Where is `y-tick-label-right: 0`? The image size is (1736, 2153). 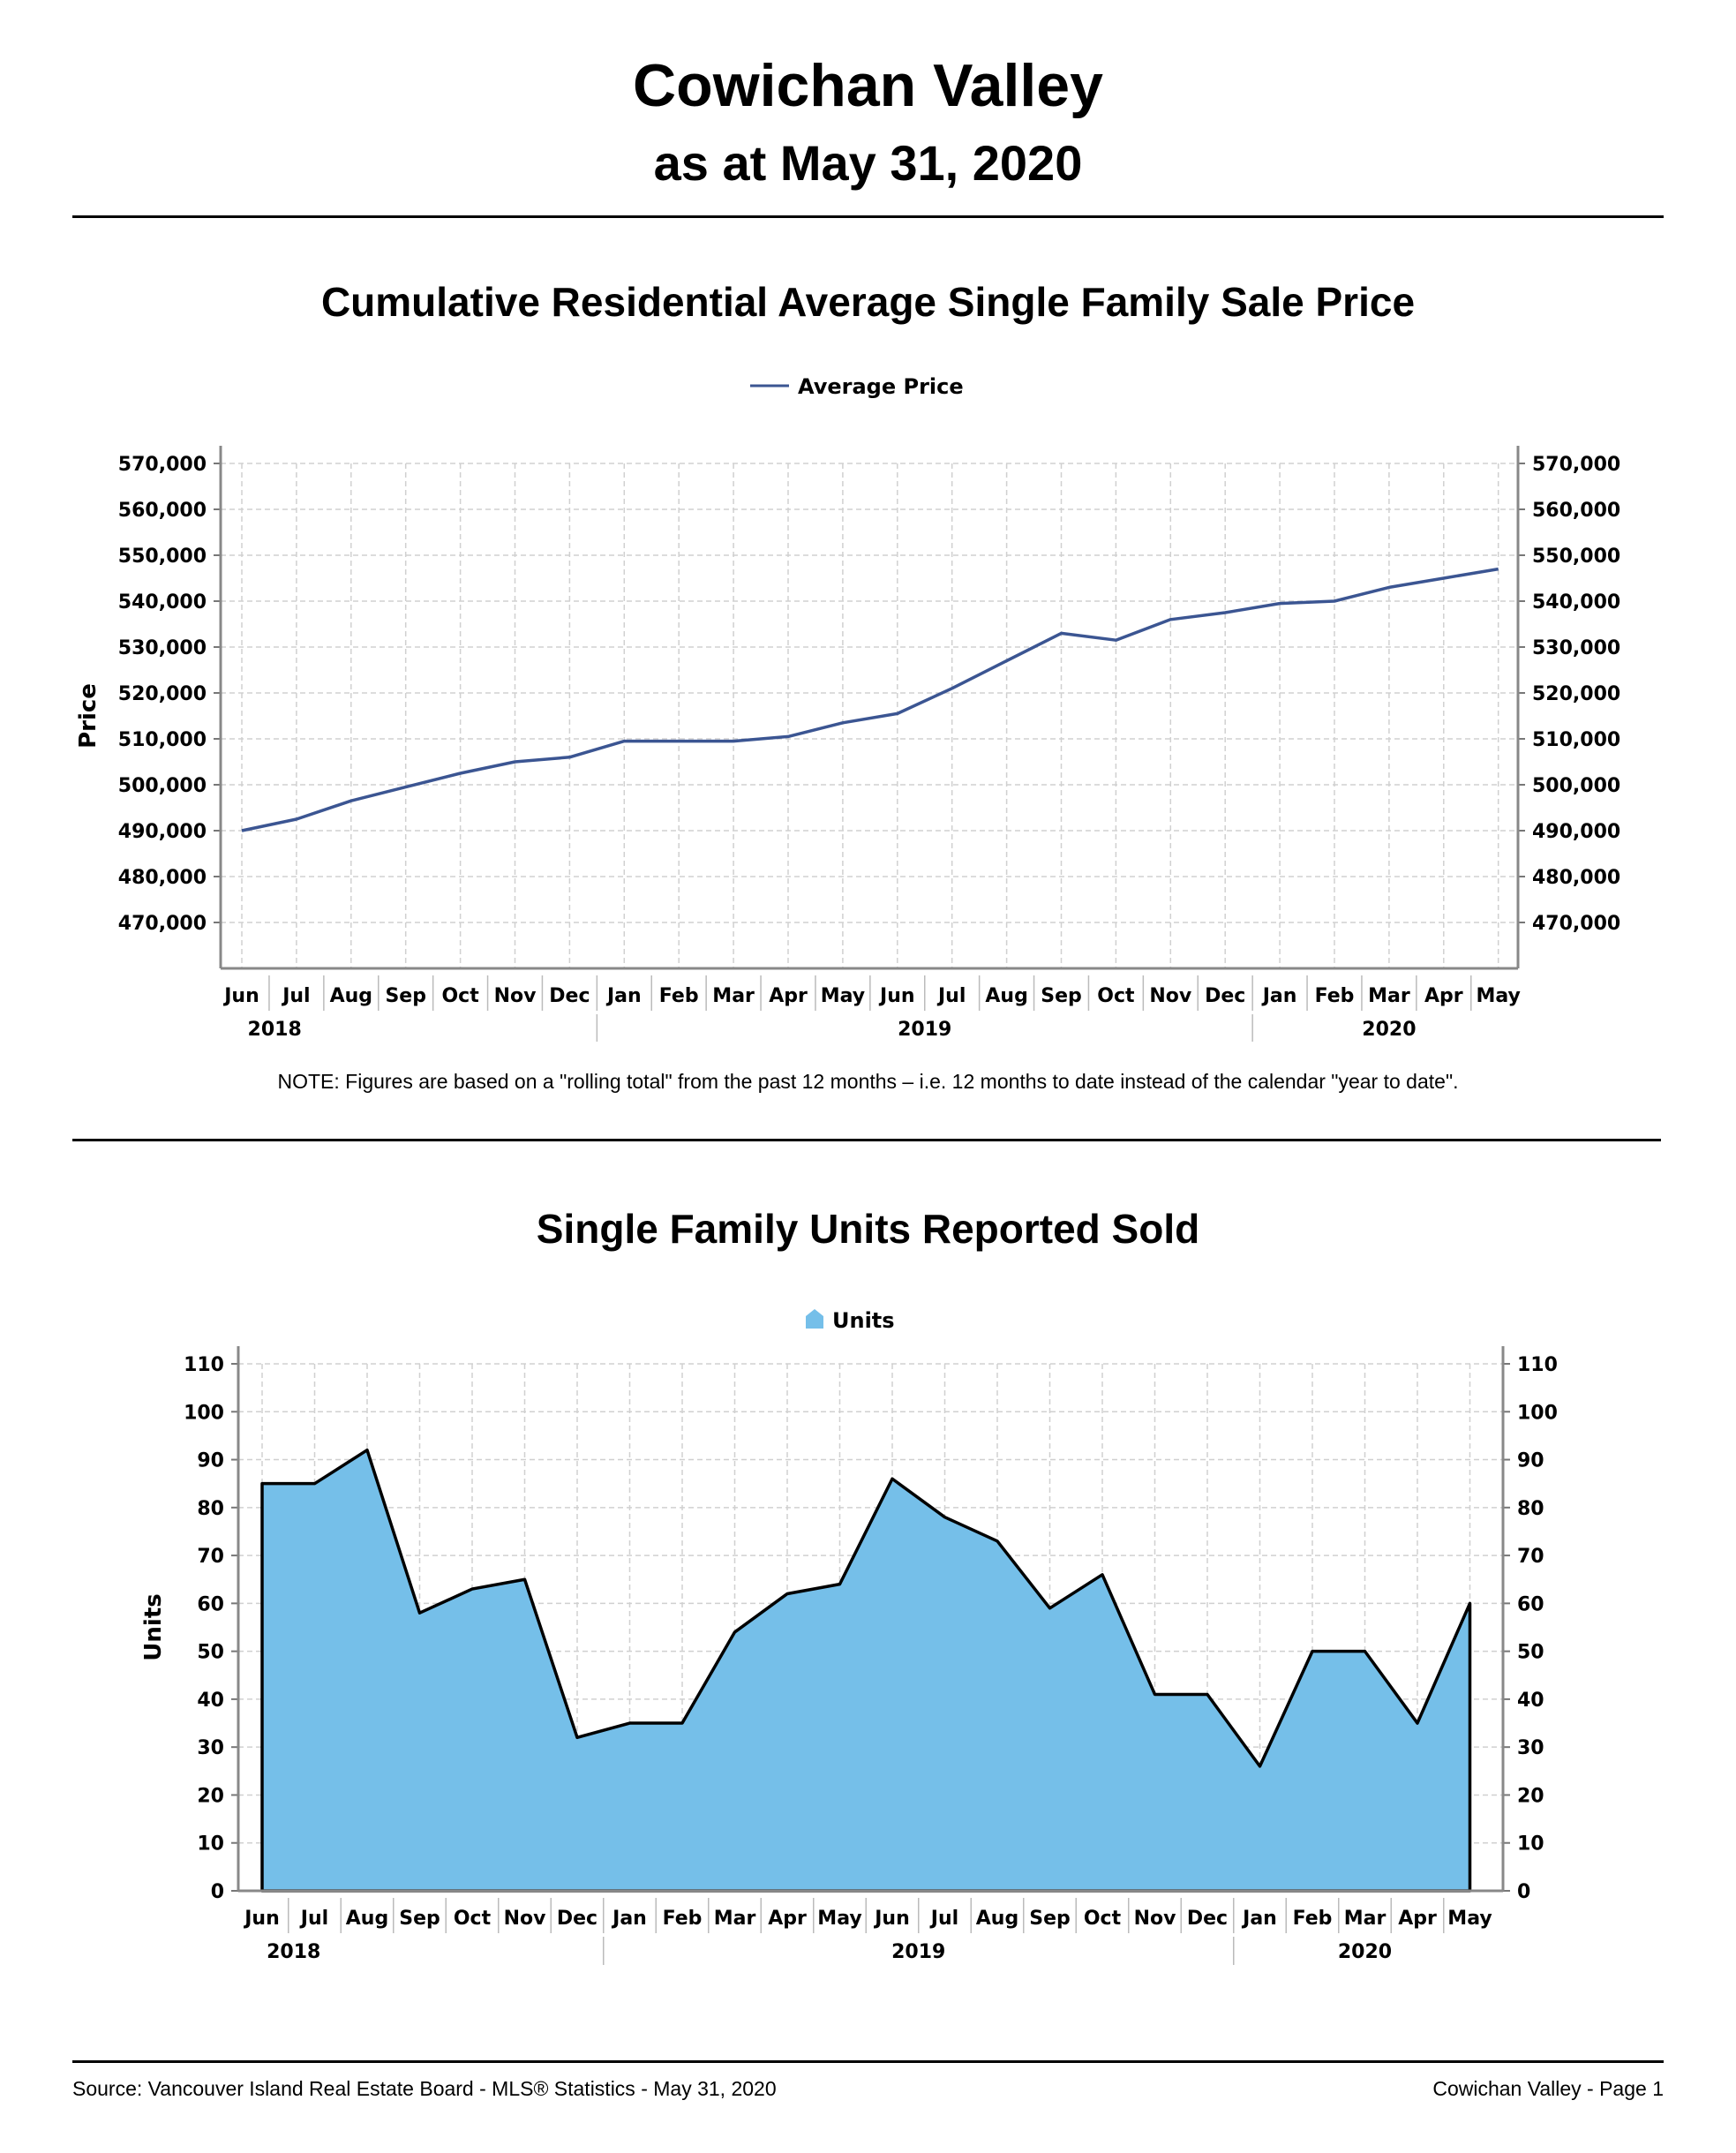 y-tick-label-right: 0 is located at coordinates (1524, 1892).